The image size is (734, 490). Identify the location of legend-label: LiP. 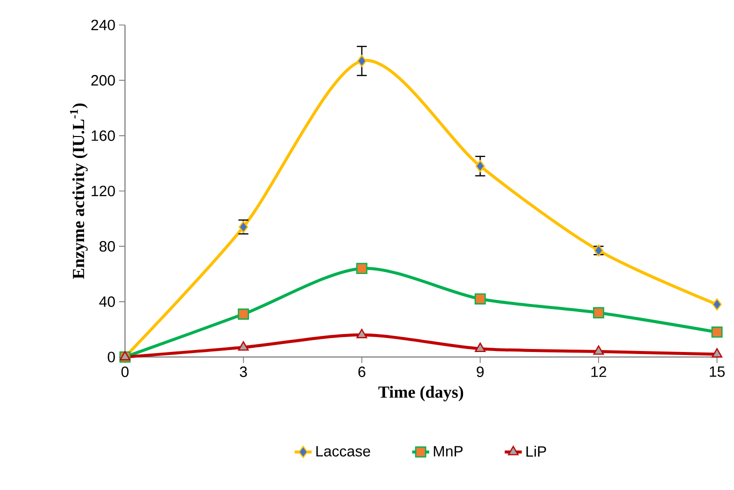
(536, 451).